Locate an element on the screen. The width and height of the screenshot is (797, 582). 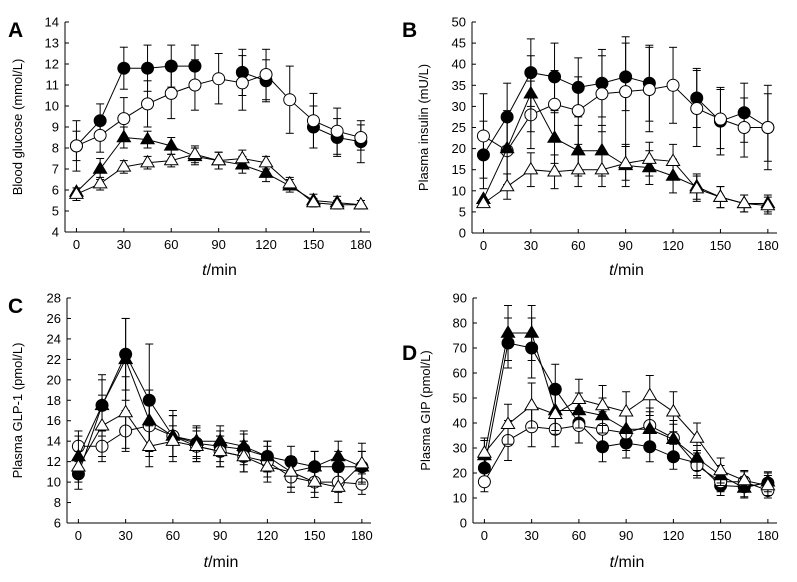
y-tick-label: 40 is located at coordinates (459, 64).